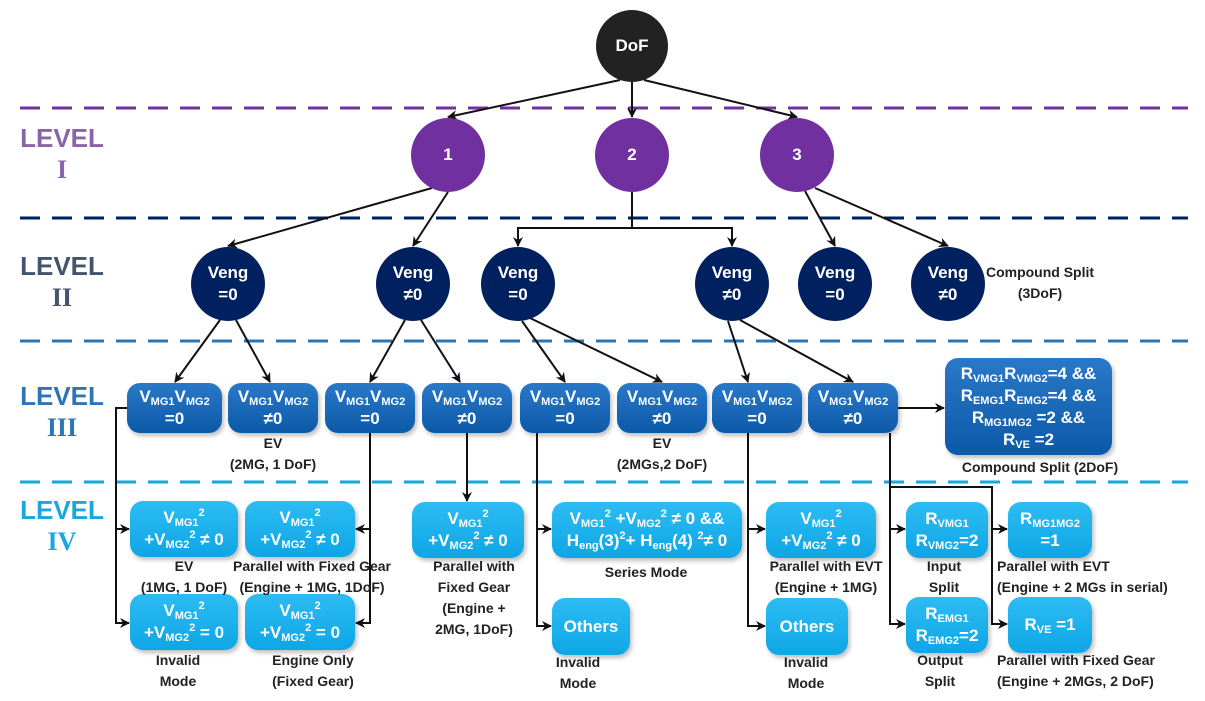 Image resolution: width=1205 pixels, height=701 pixels. Describe the element at coordinates (820, 519) in the screenshot. I see `node-text-line: VMG12` at that location.